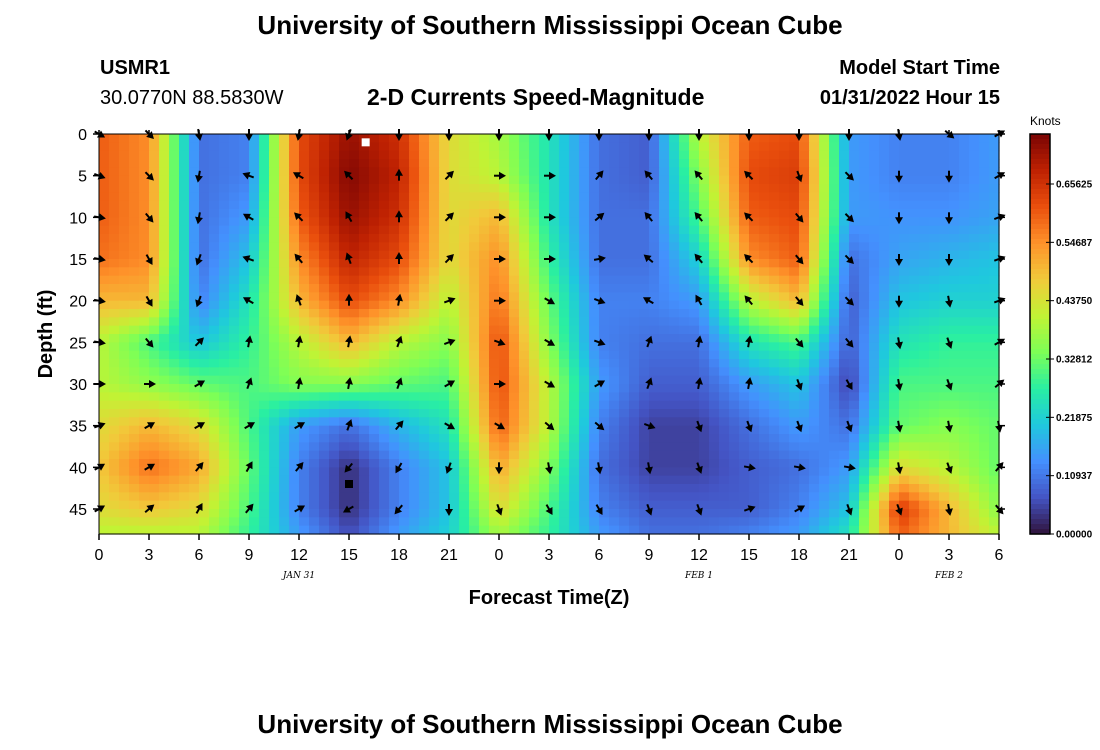 The height and width of the screenshot is (750, 1100). I want to click on current-arrow, so click(300, 426).